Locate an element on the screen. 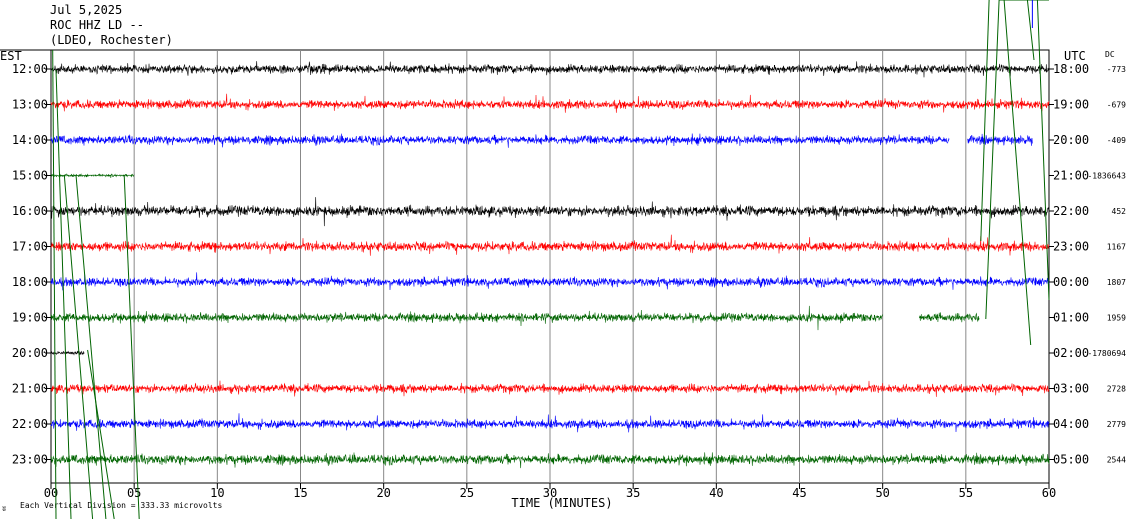  utc-time-label: 03:00 is located at coordinates (1071, 389).